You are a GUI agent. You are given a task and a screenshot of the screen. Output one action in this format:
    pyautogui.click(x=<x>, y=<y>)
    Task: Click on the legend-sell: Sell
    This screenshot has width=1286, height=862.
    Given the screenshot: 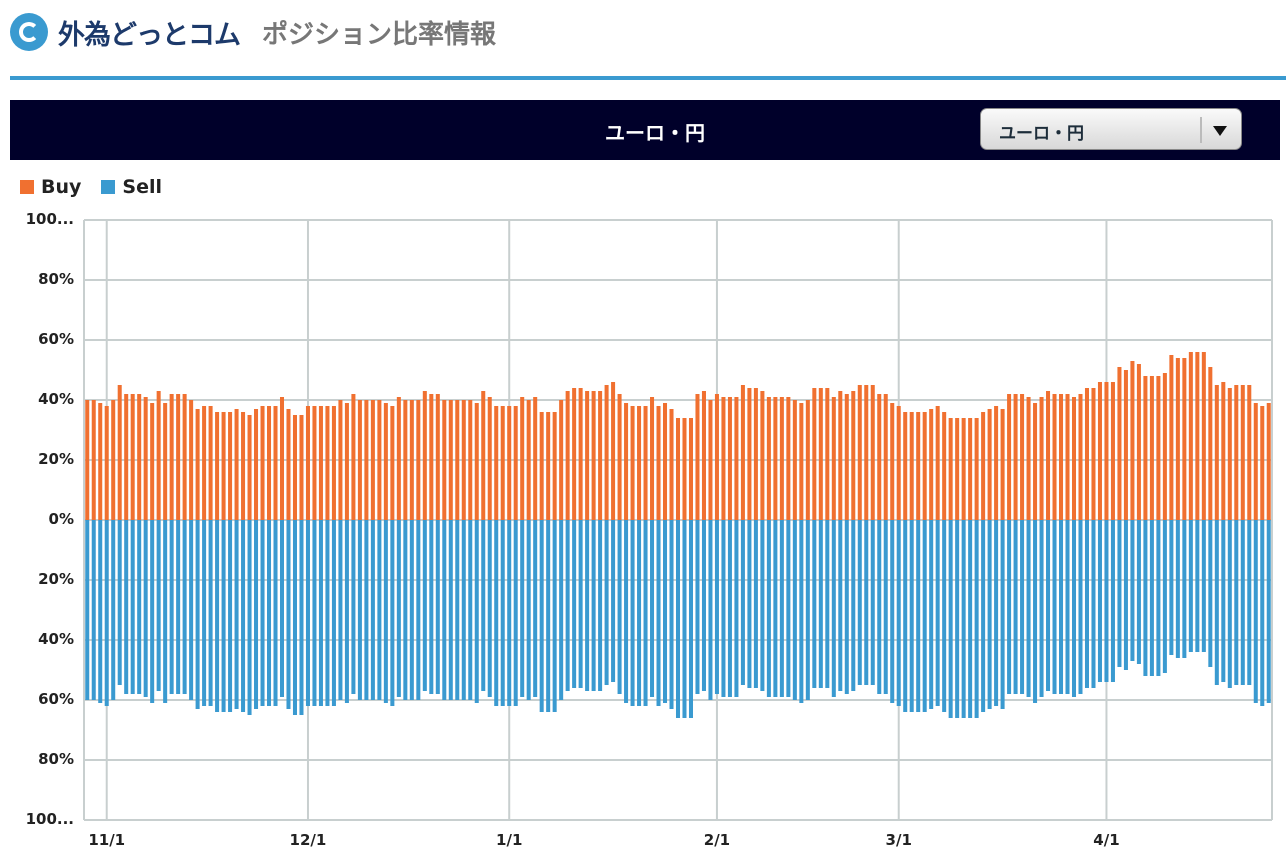 What is the action you would take?
    pyautogui.click(x=131, y=187)
    